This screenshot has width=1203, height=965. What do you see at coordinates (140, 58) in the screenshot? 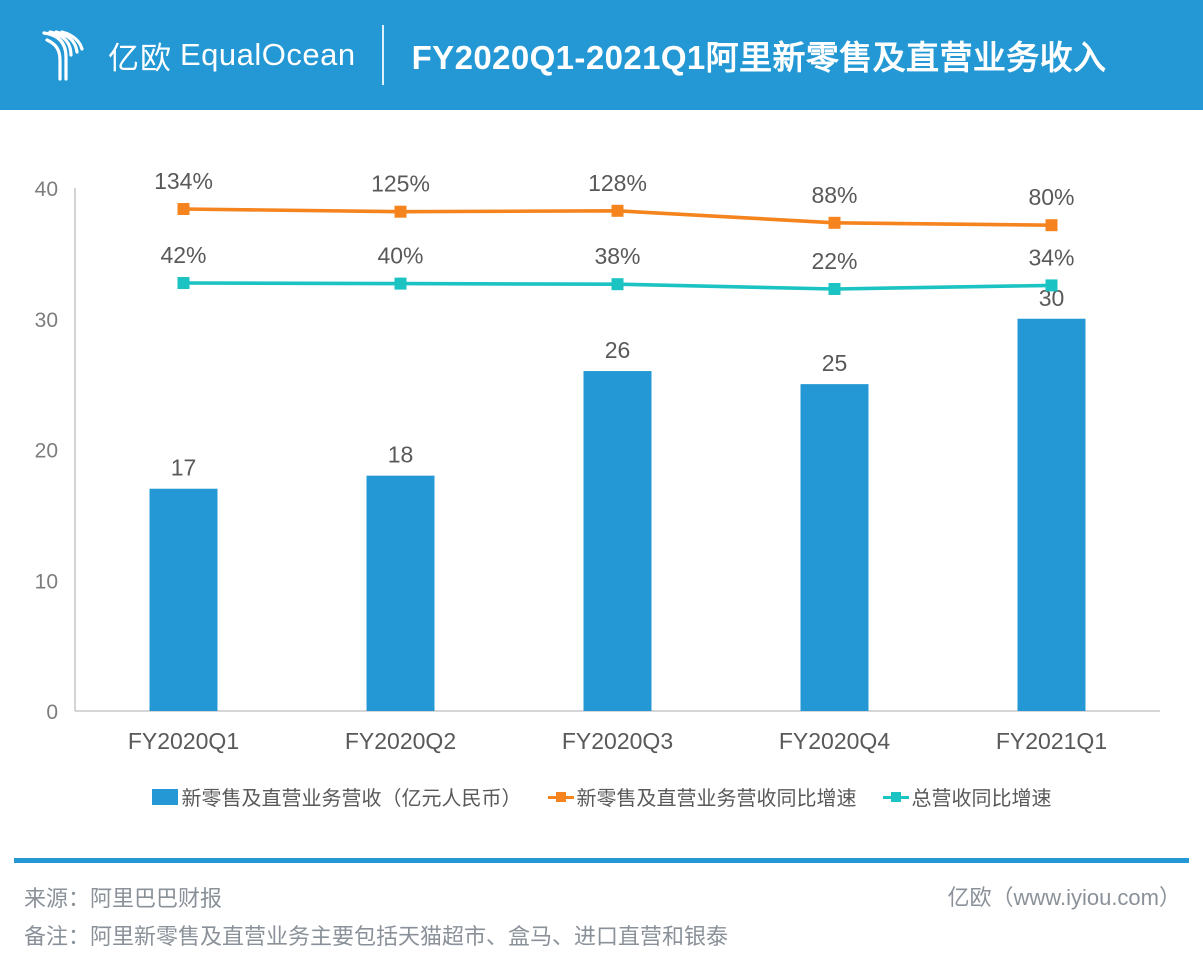
I see `brand-name-cn: 亿欧` at bounding box center [140, 58].